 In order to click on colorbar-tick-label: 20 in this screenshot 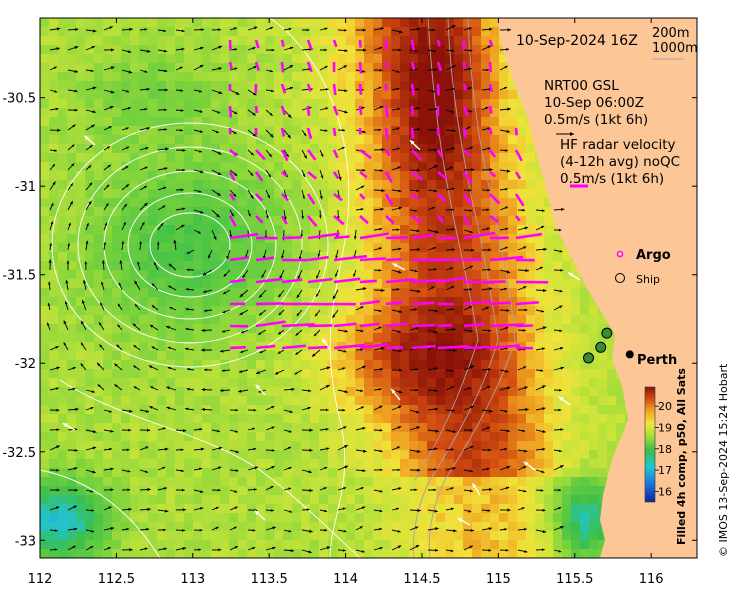, I will do `click(665, 406)`.